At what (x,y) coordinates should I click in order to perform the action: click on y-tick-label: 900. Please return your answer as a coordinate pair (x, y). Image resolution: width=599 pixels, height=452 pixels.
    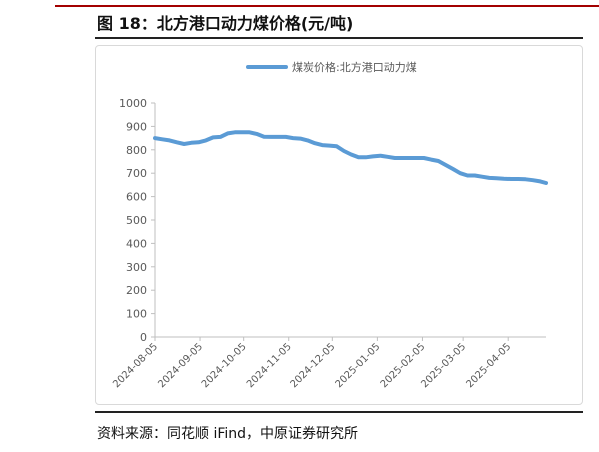
    Looking at the image, I should click on (136, 126).